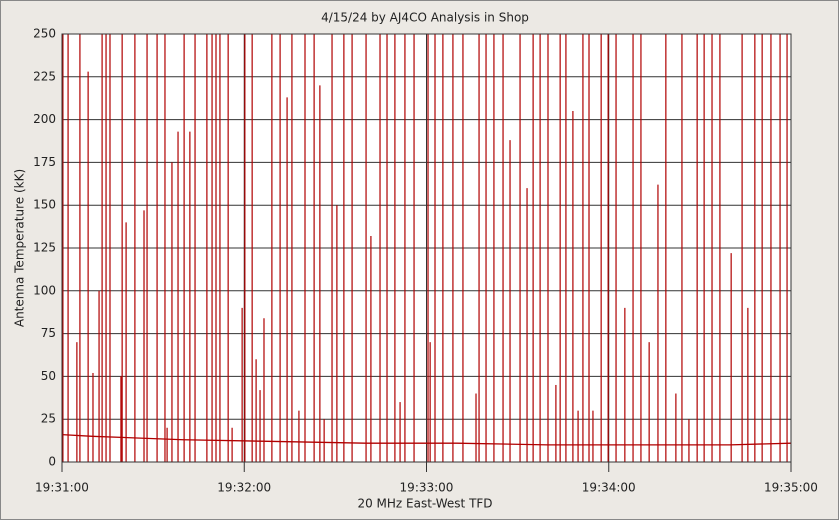  What do you see at coordinates (426, 439) in the screenshot?
I see `baseline-line` at bounding box center [426, 439].